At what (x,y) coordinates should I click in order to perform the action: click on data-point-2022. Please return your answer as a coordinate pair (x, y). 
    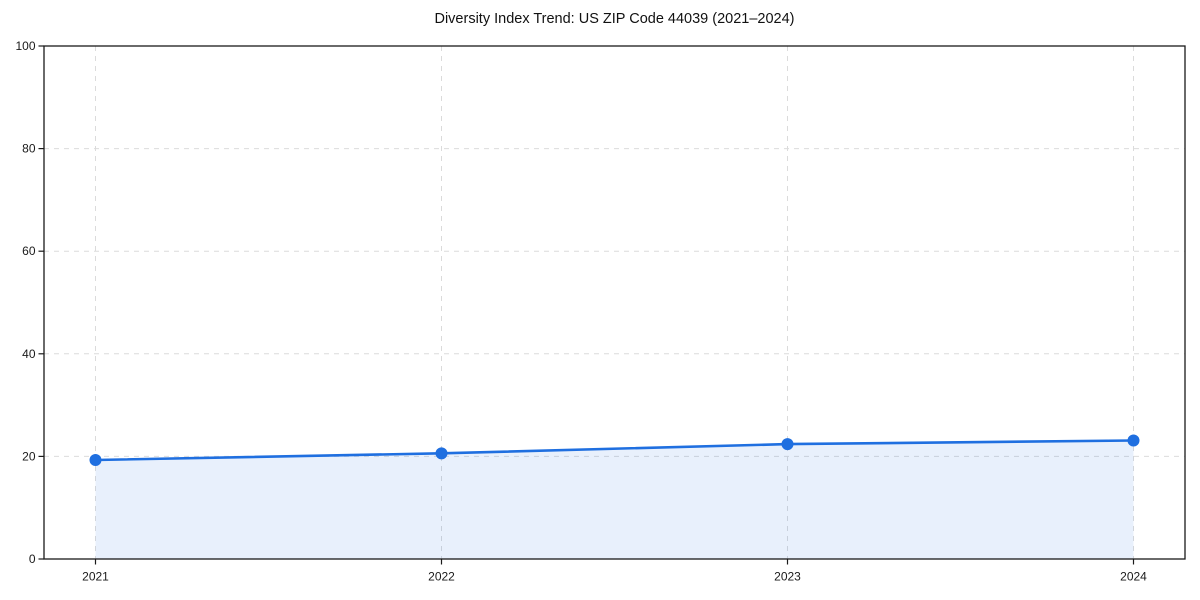
    Looking at the image, I should click on (441, 453).